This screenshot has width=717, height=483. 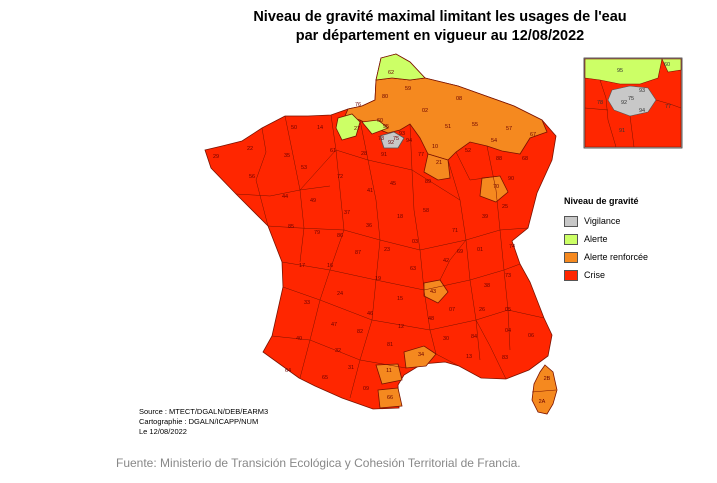 What do you see at coordinates (338, 351) in the screenshot?
I see `department-label-32: 32` at bounding box center [338, 351].